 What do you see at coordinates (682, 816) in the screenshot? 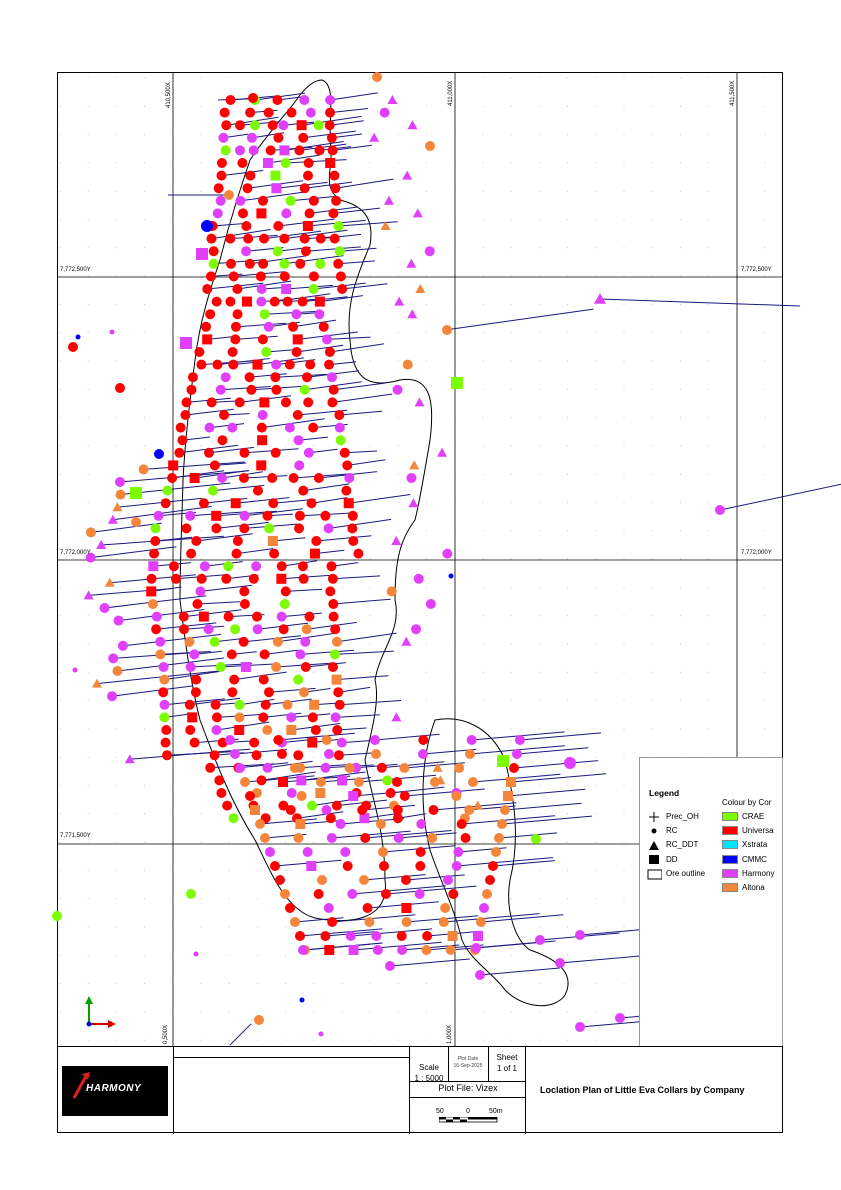
I see `legend-symbol-prec-oh: Prec_OH` at bounding box center [682, 816].